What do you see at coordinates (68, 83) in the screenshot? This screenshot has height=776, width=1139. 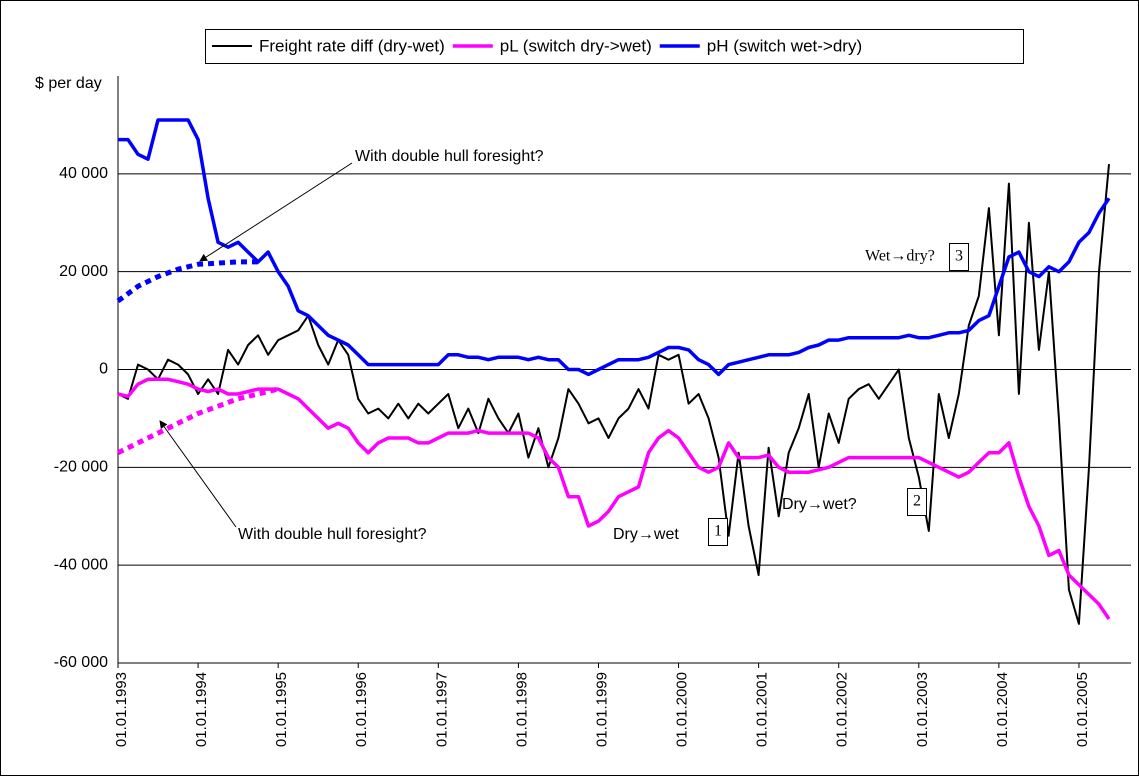 I see `y-axis-label: $ per day` at bounding box center [68, 83].